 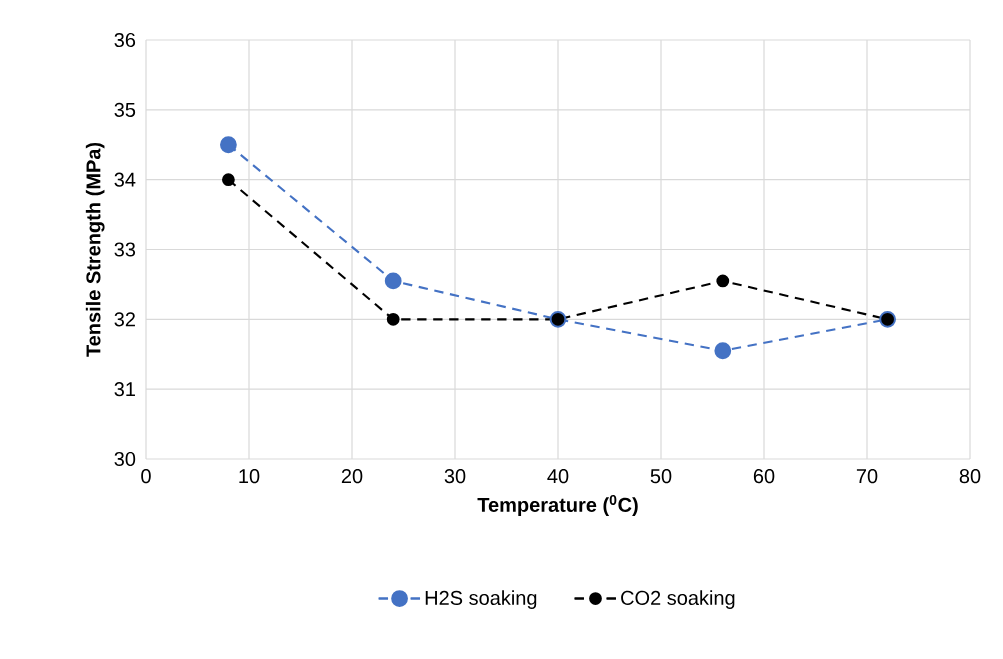 I want to click on y-tick-label: 34, so click(x=125, y=179).